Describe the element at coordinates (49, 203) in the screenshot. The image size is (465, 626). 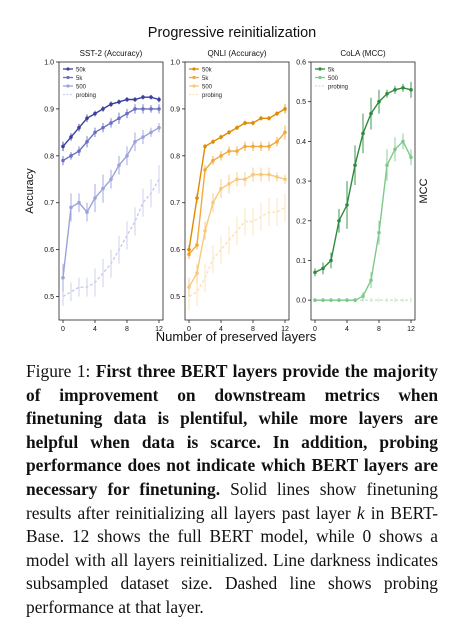
I see `y-tick-label: 0.7` at that location.